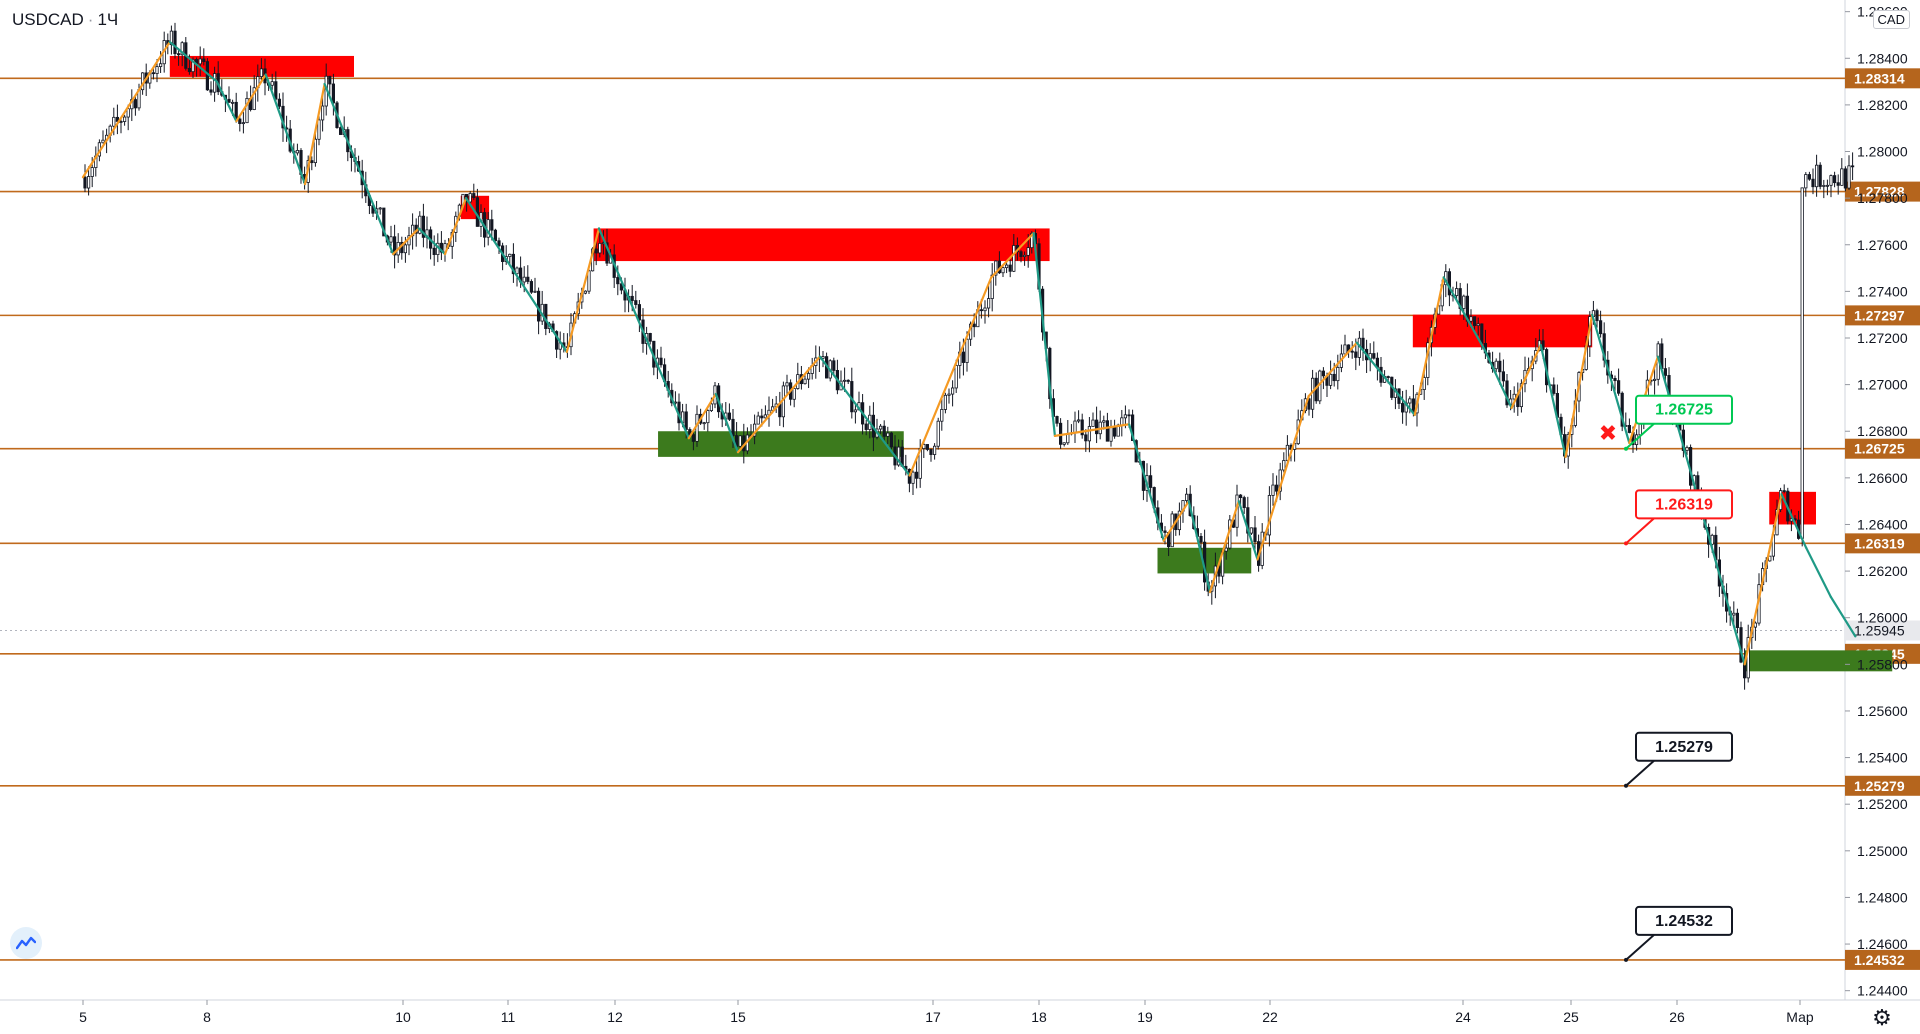 The width and height of the screenshot is (1920, 1034). What do you see at coordinates (1879, 449) in the screenshot?
I see `level-tag-label: 1.26725` at bounding box center [1879, 449].